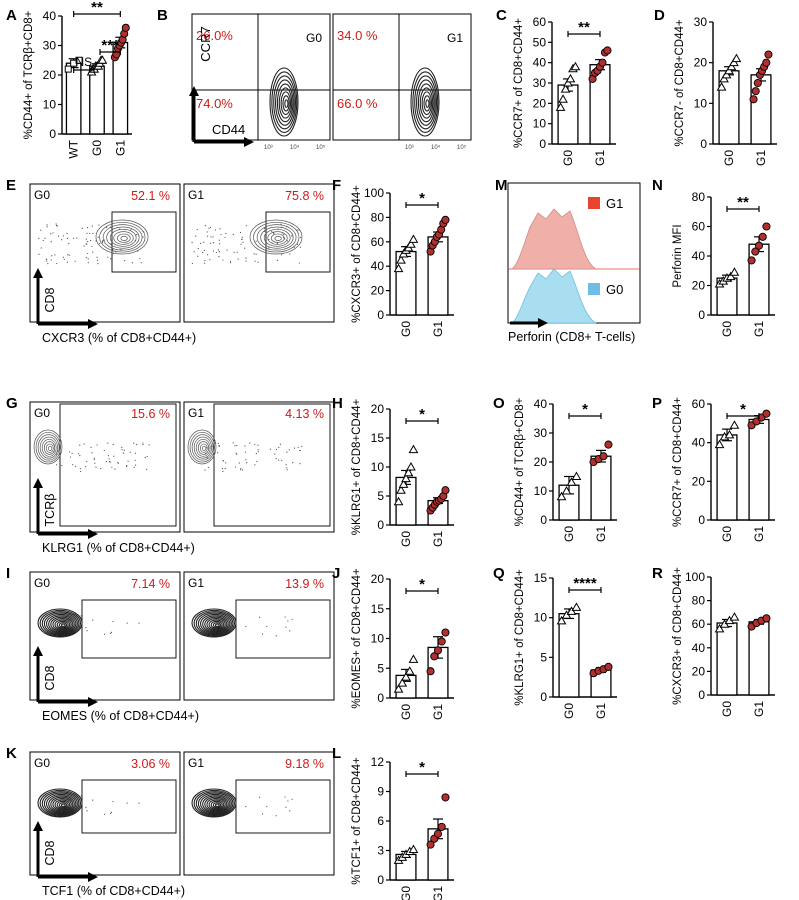  Describe the element at coordinates (725, 90) in the screenshot. I see `bar-chart-d: 0 10 20 30 %CCR7- of CD8+CD44+ G0 G1` at that location.